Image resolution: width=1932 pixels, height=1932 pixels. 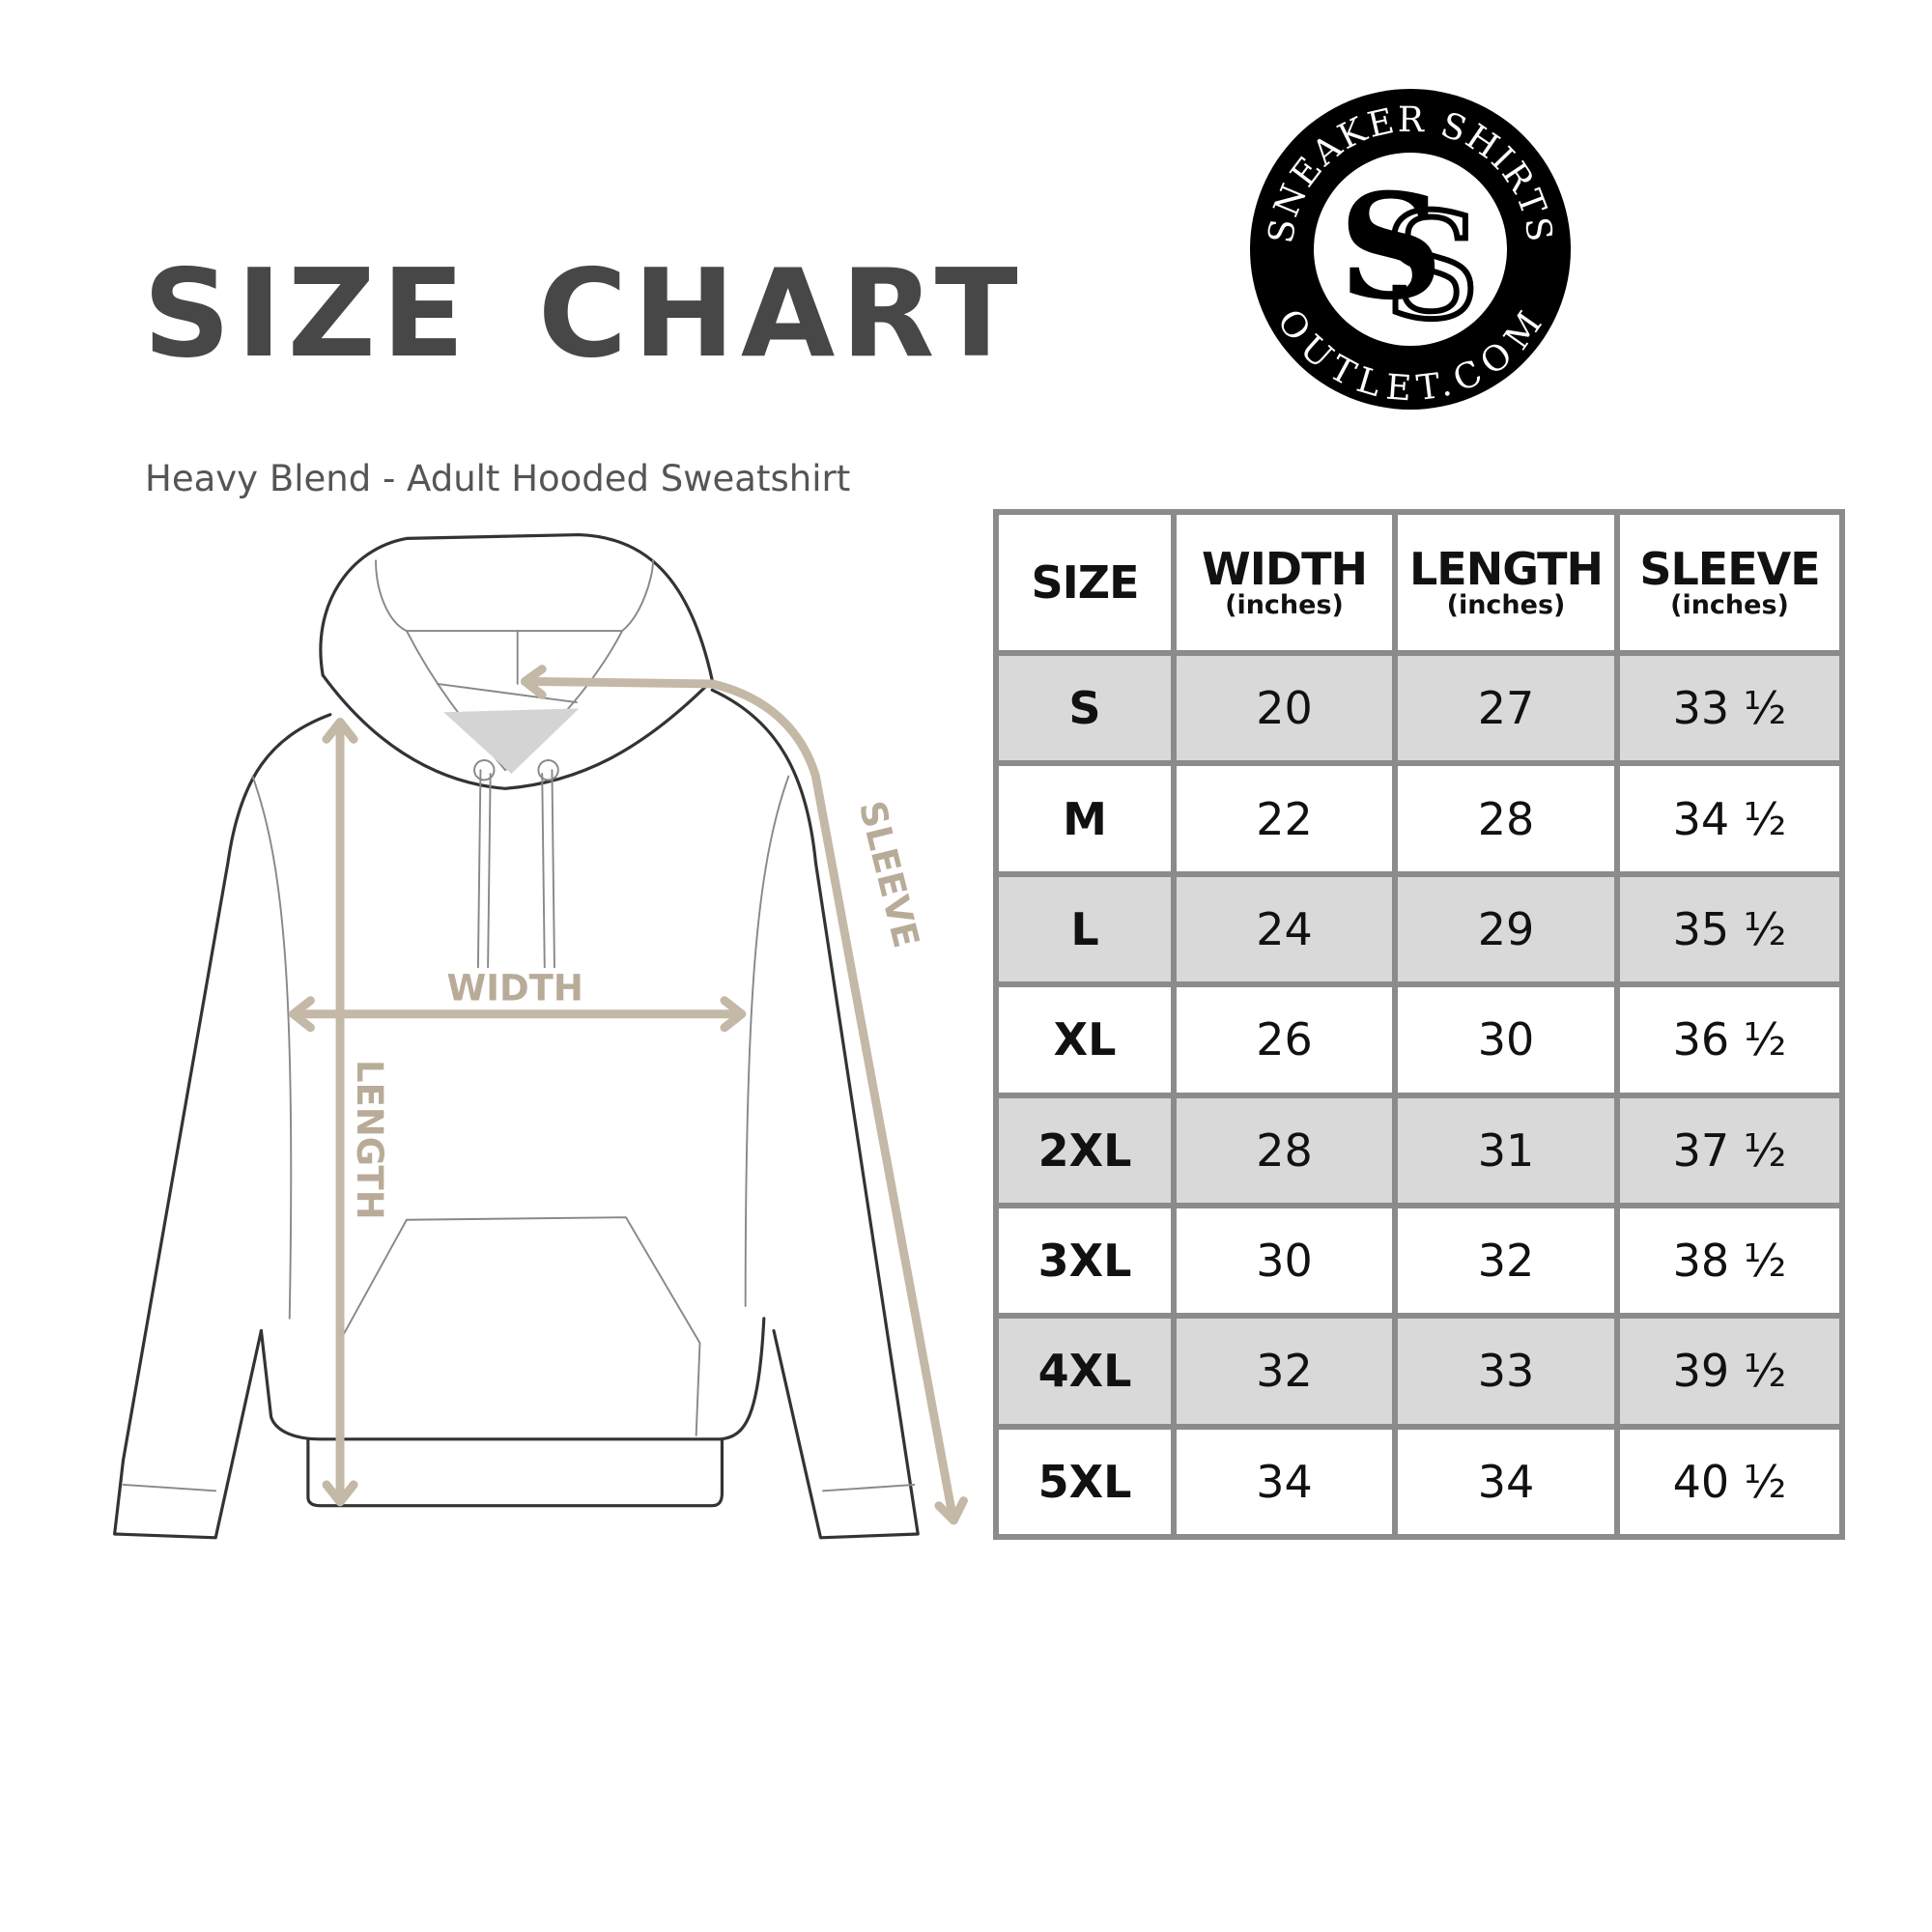 What do you see at coordinates (1506, 582) in the screenshot?
I see `header-length: LENGTH (inches)` at bounding box center [1506, 582].